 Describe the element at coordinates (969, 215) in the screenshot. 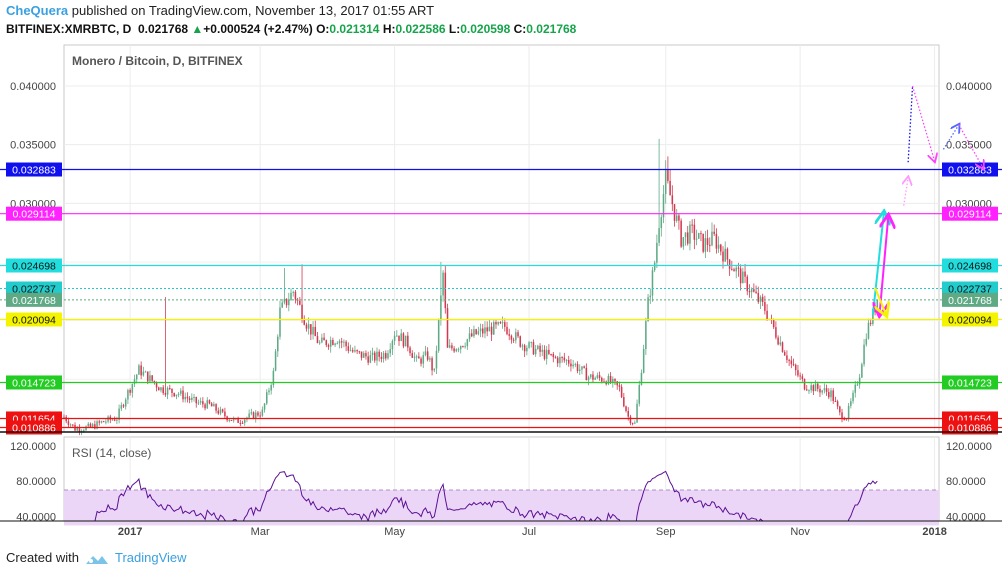

I see `level-price-label-right: 0.029114` at that location.